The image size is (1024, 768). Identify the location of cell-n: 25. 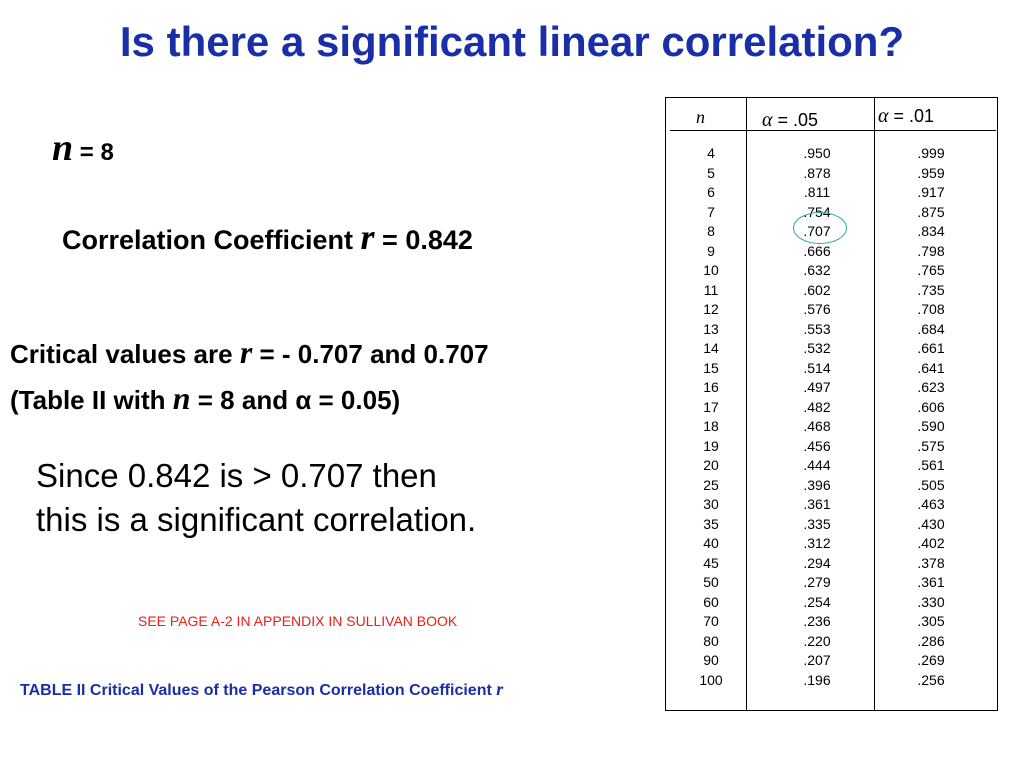
(711, 484).